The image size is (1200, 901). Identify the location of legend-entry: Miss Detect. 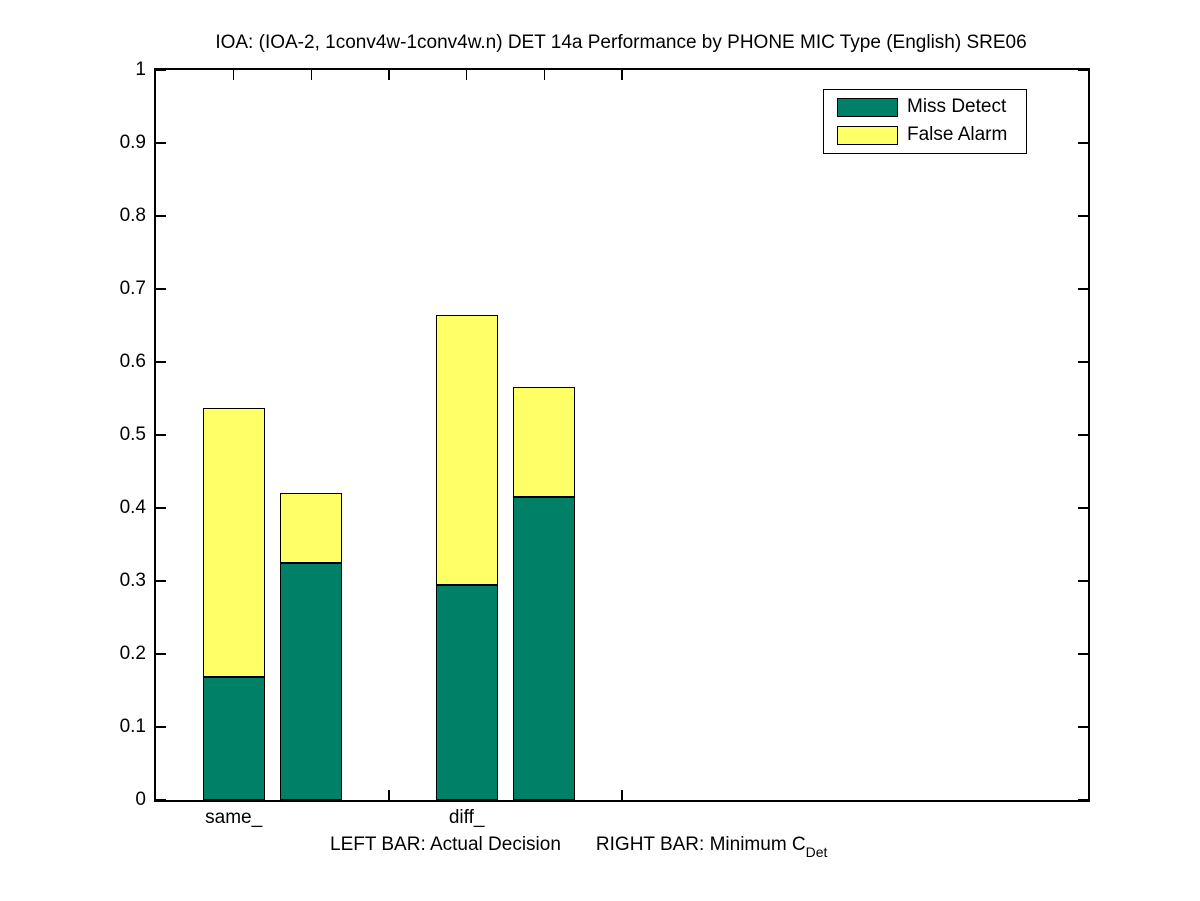
(915, 107).